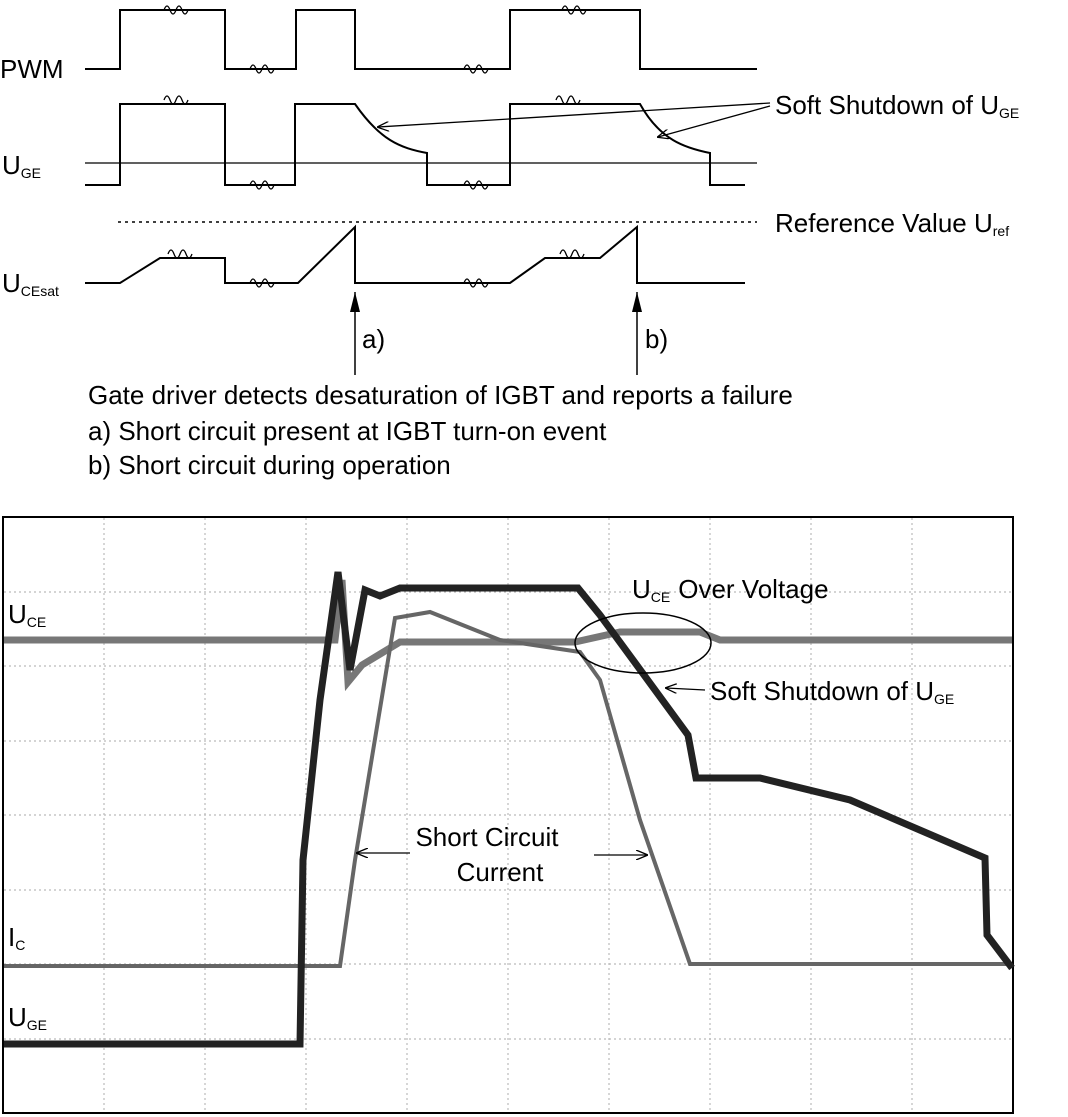 The width and height of the screenshot is (1068, 1117). What do you see at coordinates (421, 39) in the screenshot?
I see `pwm-waveform` at bounding box center [421, 39].